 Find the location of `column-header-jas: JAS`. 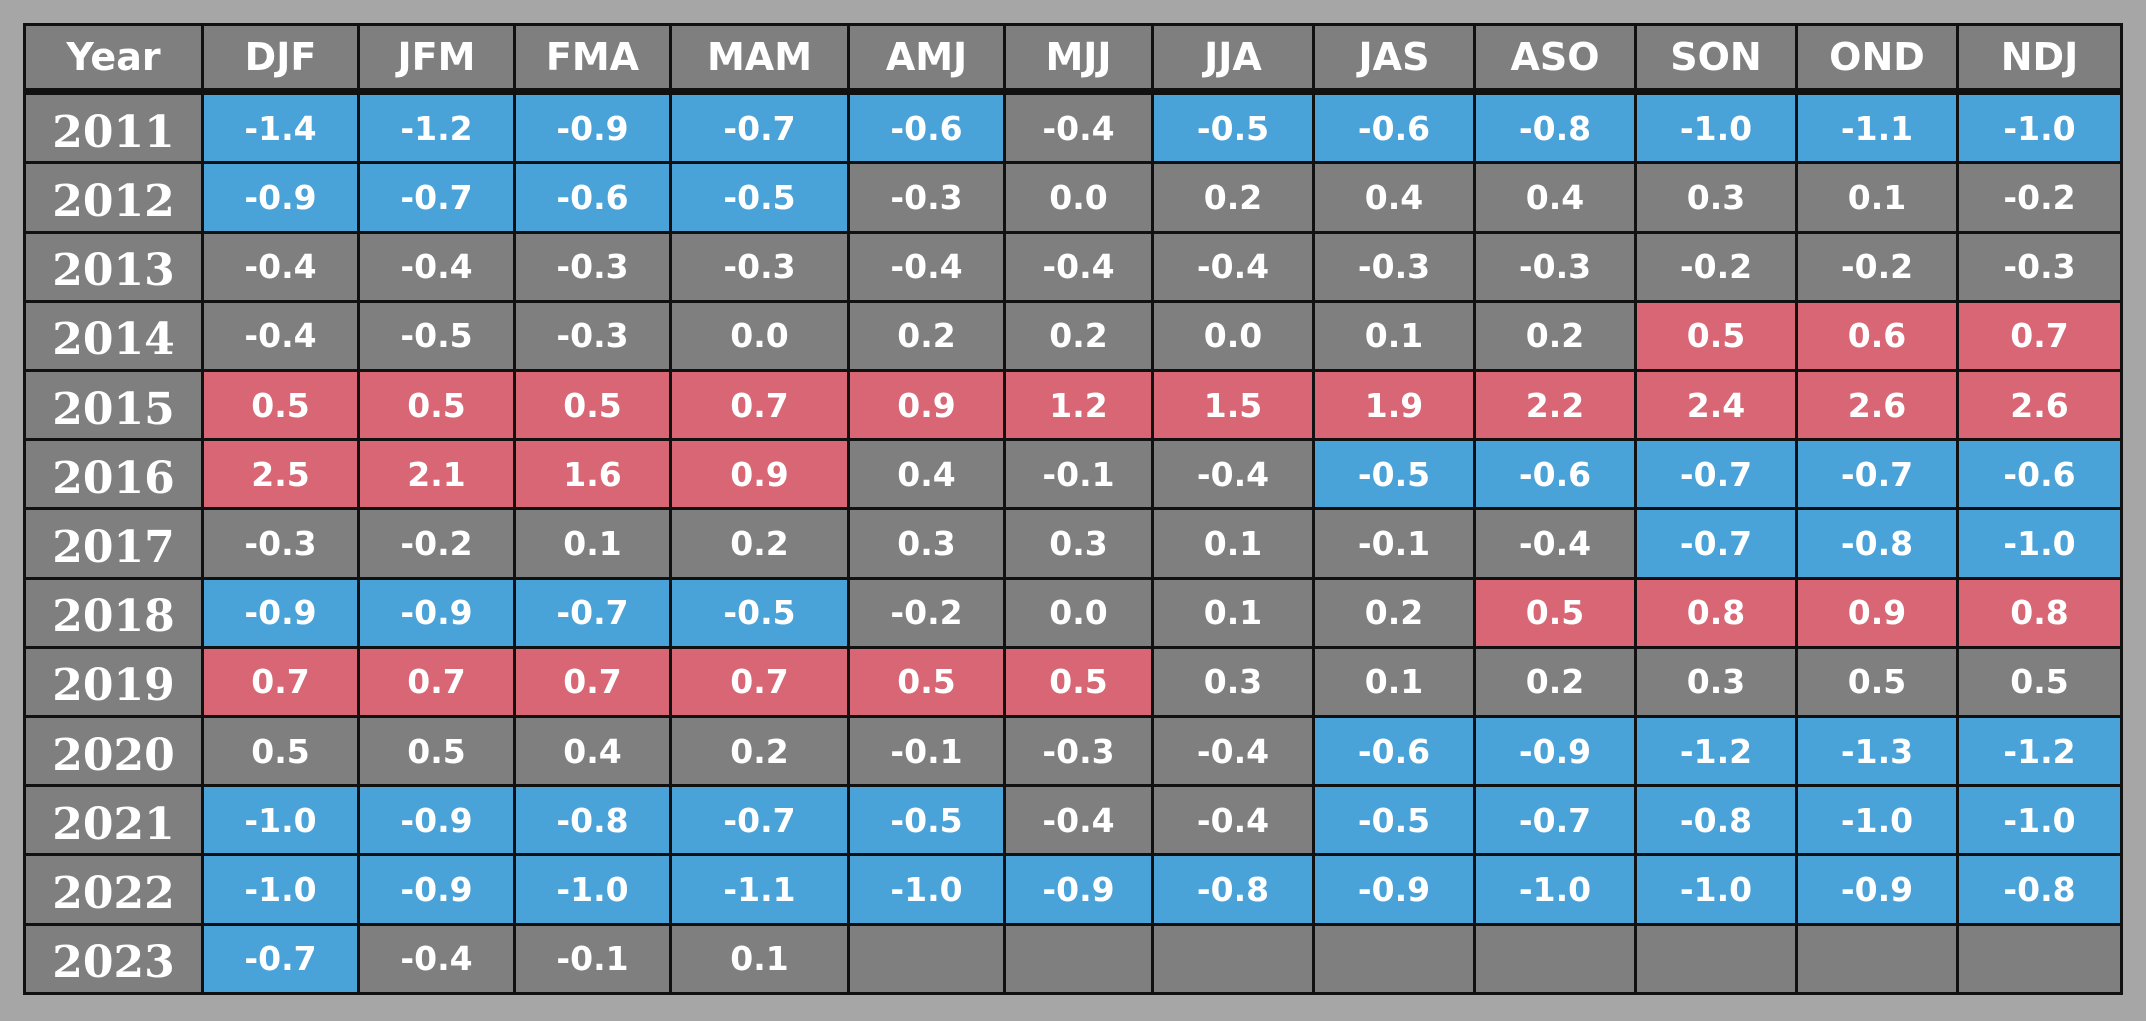

column-header-jas: JAS is located at coordinates (1394, 59).